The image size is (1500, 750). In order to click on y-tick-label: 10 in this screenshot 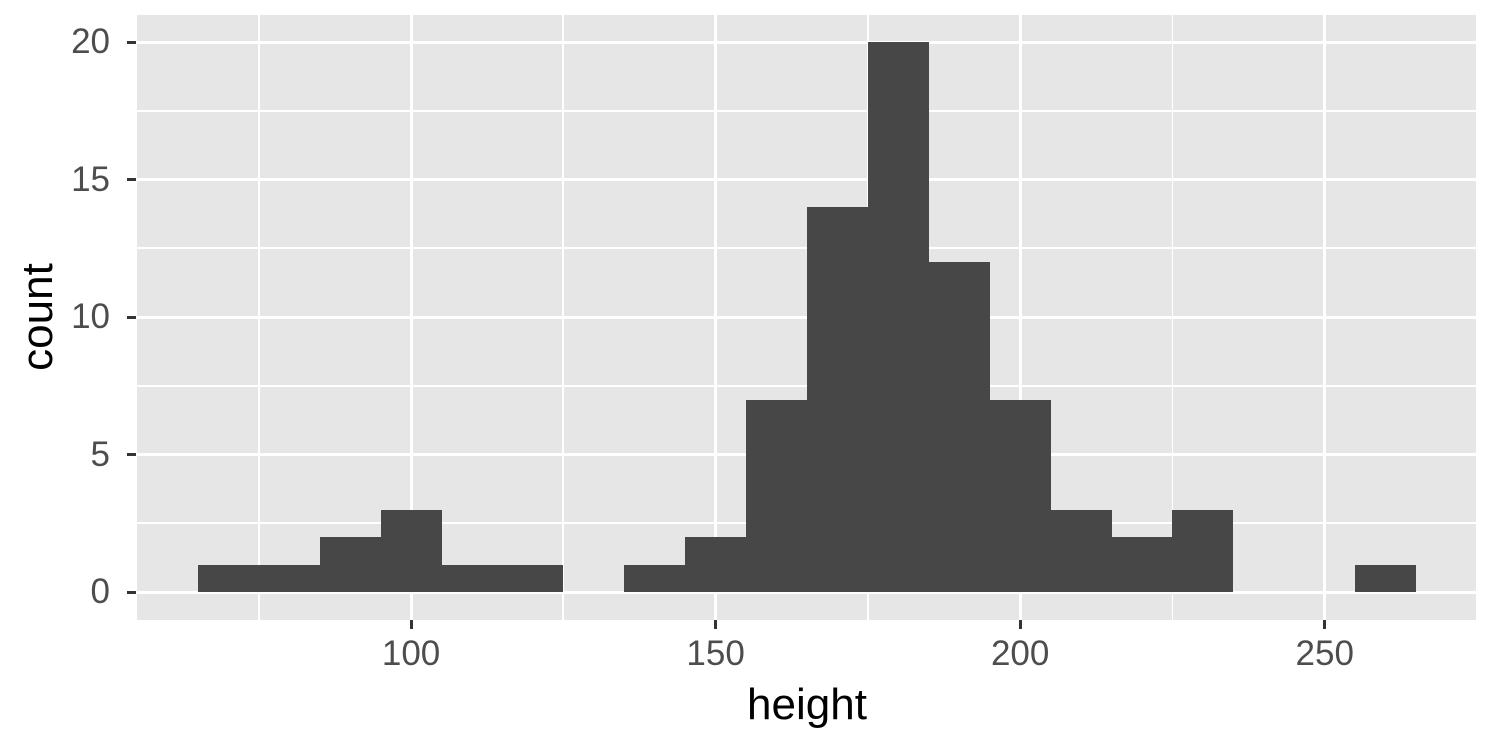, I will do `click(90, 316)`.